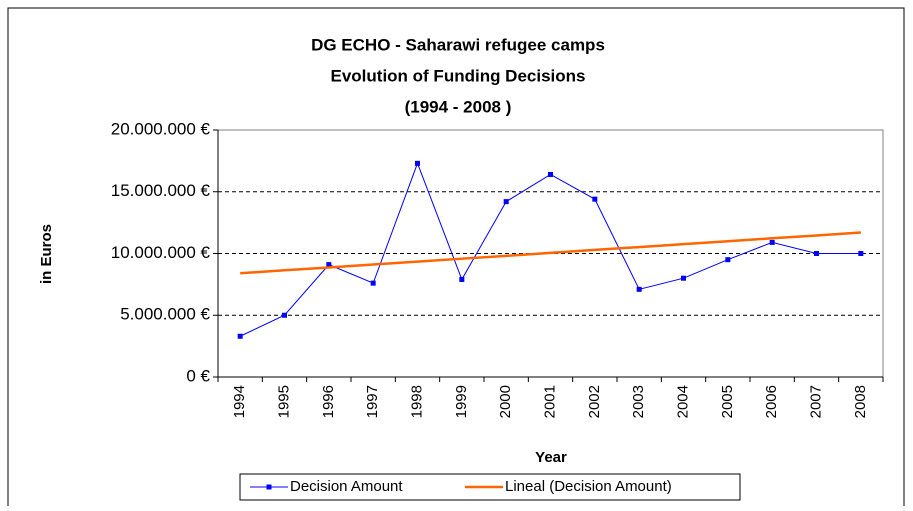  Describe the element at coordinates (328, 401) in the screenshot. I see `x-tick-label: 1996` at that location.